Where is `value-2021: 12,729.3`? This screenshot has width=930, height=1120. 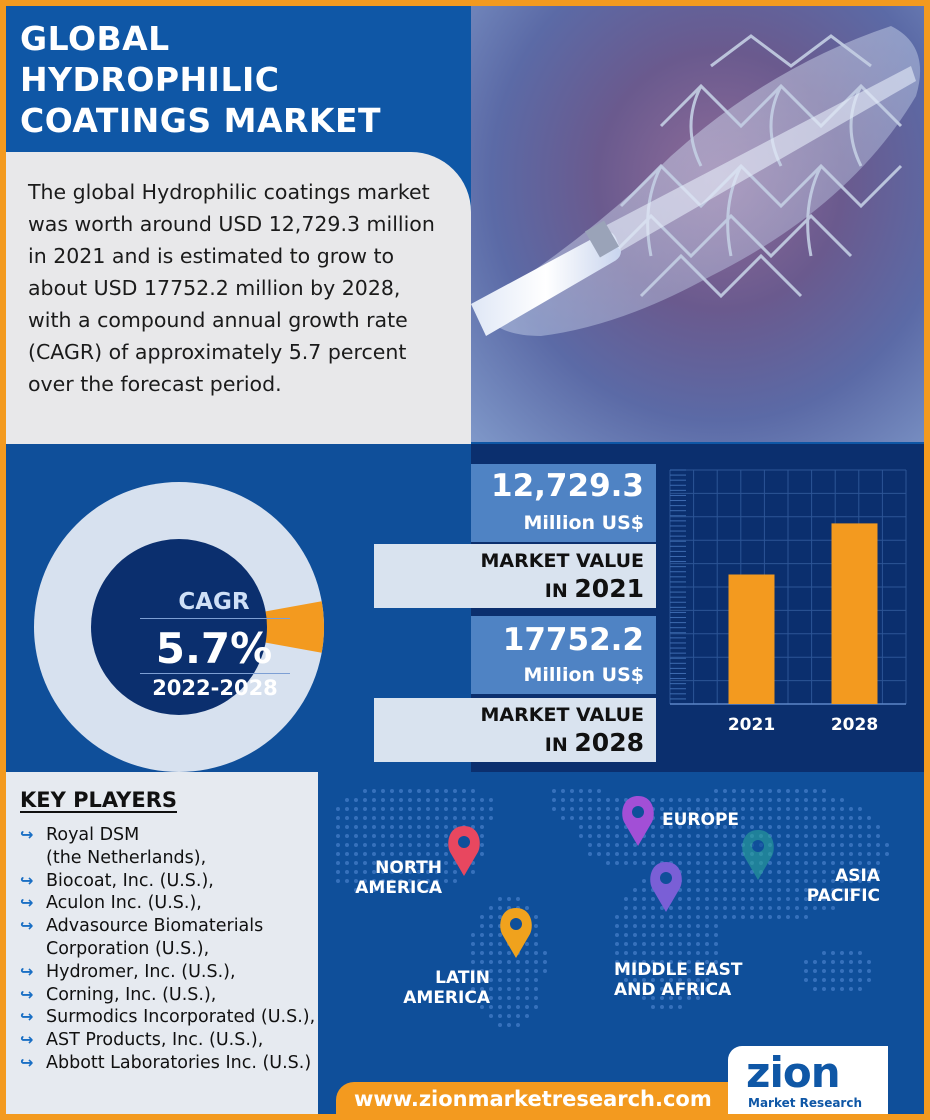
value-2021: 12,729.3 is located at coordinates (567, 486).